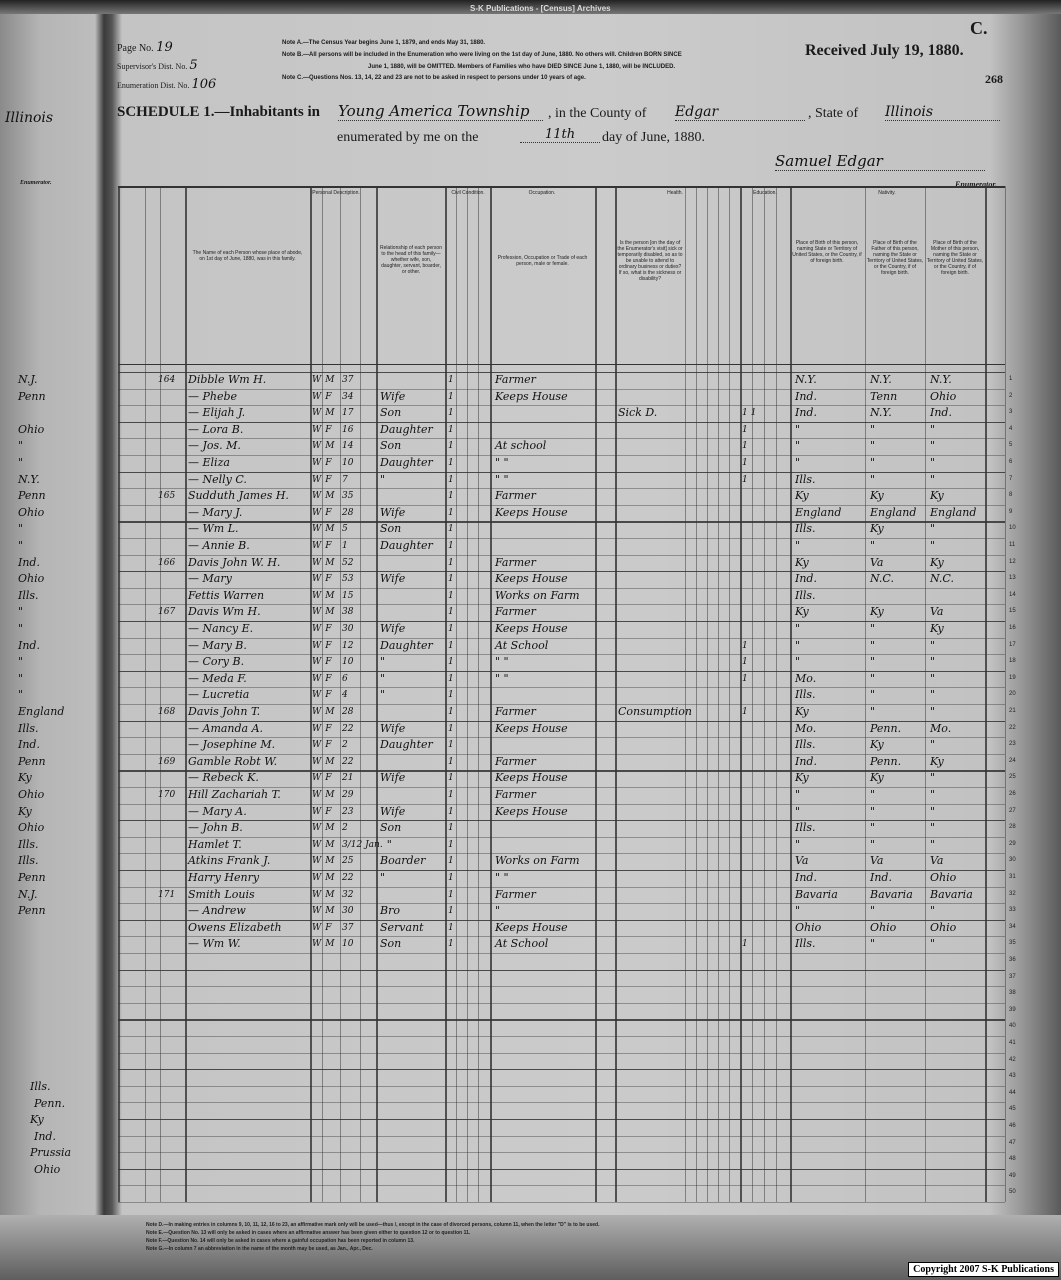 The width and height of the screenshot is (1061, 1280). I want to click on birthplace: Mo., so click(806, 728).